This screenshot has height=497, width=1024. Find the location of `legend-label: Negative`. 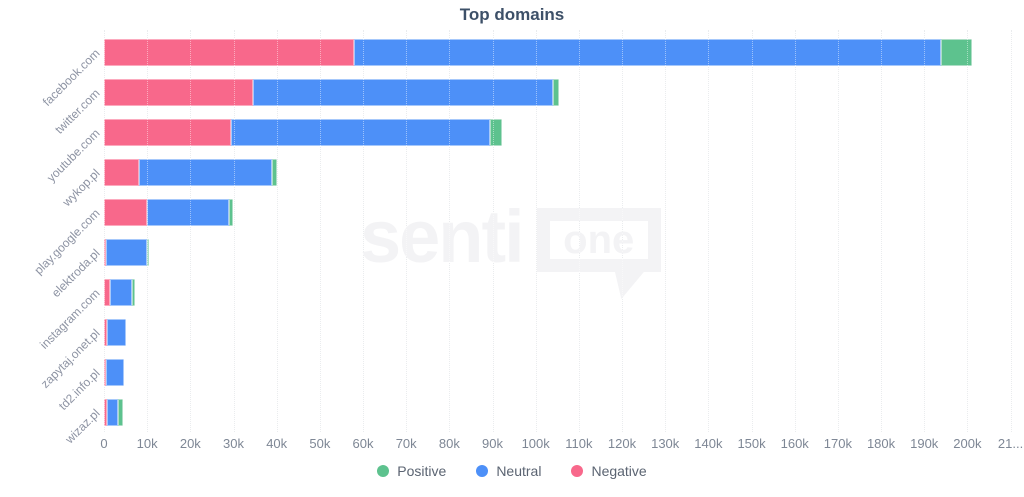

legend-label: Negative is located at coordinates (619, 471).